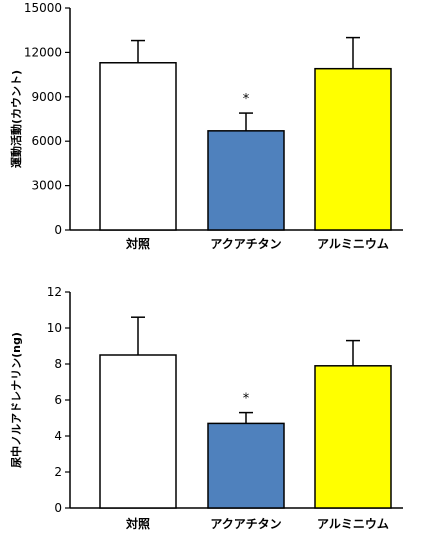  I want to click on y-axis-label: 運動活動(カウント), so click(16, 119).